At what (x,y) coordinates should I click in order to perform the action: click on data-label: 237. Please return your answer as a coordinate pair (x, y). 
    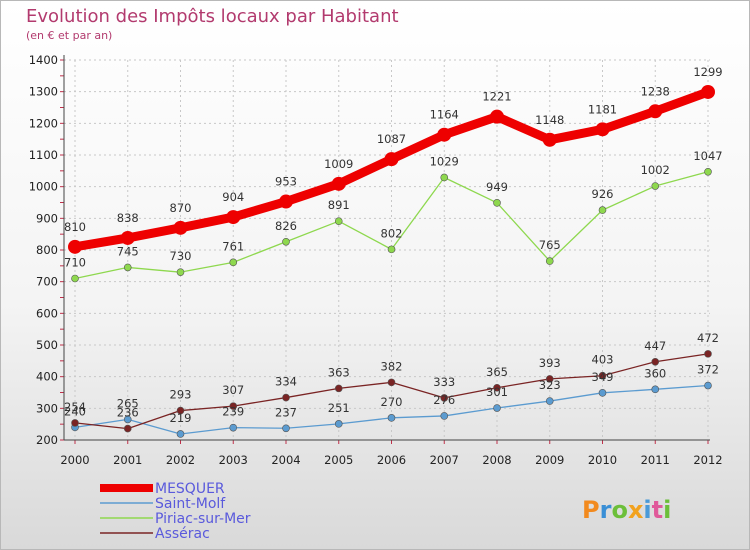
    Looking at the image, I should click on (286, 412).